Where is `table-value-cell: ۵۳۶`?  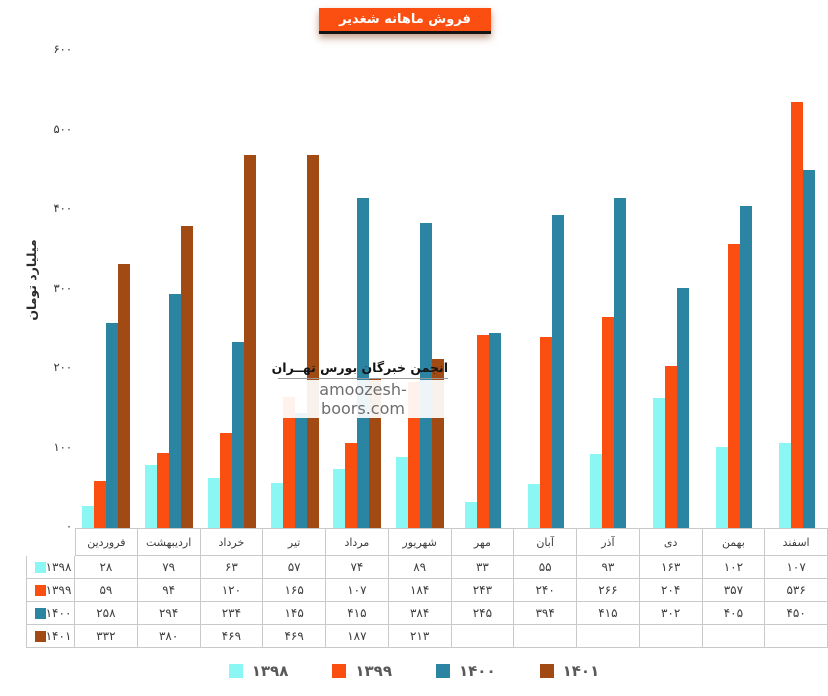
table-value-cell: ۵۳۶ is located at coordinates (796, 590).